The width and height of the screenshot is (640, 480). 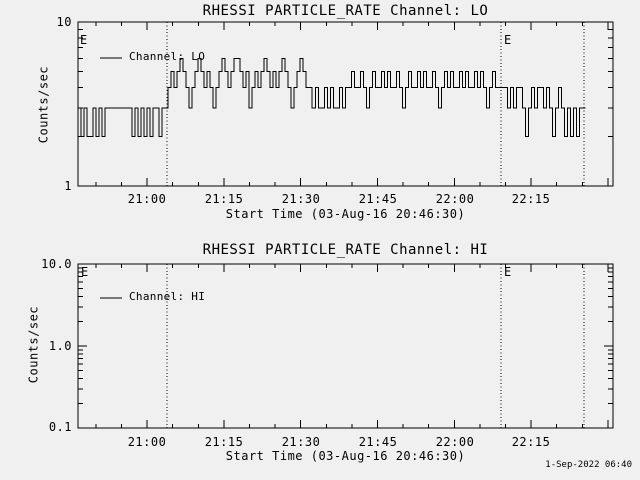 I want to click on lo-ytick-label-1: 1, so click(x=68, y=186).